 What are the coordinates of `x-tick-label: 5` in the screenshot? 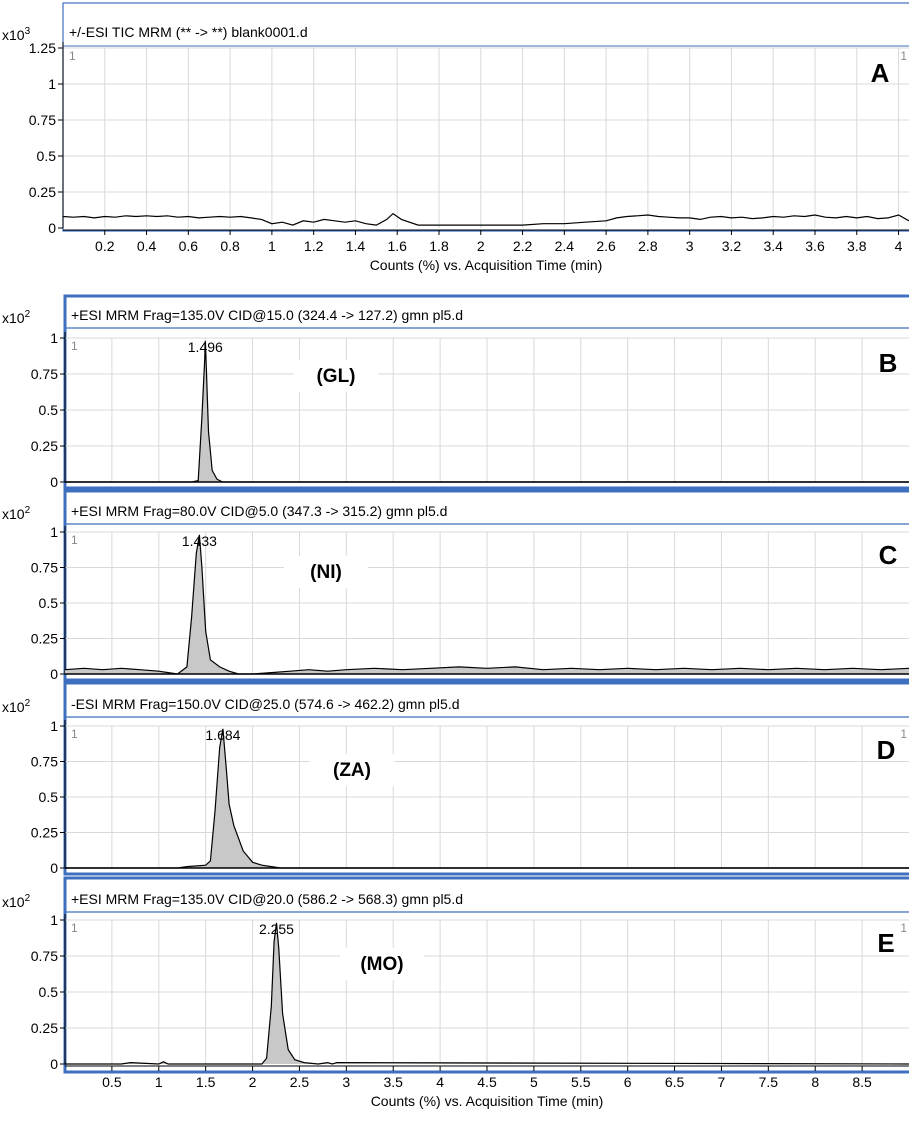 It's located at (534, 1082).